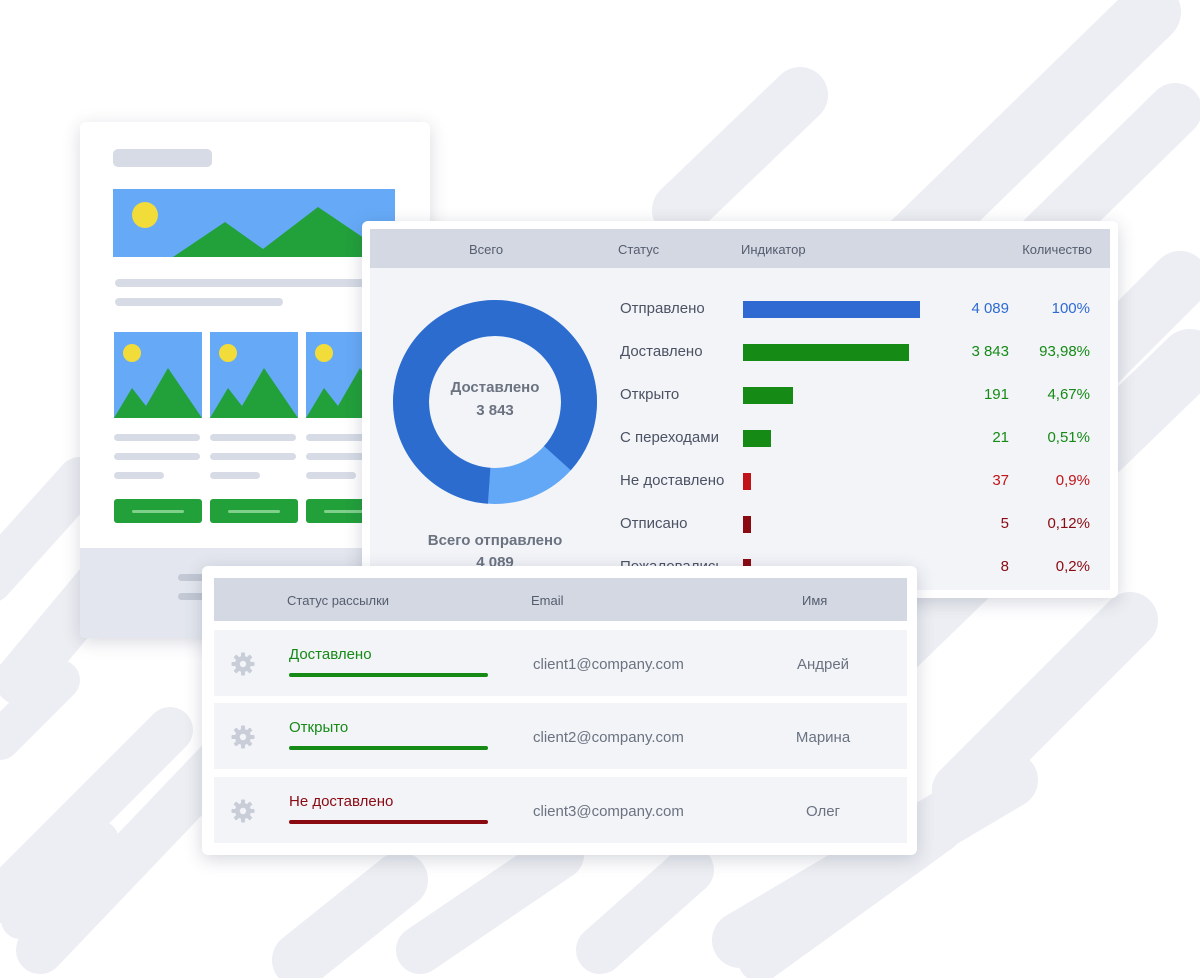 This screenshot has height=978, width=1200. What do you see at coordinates (740, 524) in the screenshot?
I see `stats-row: Отписано 5 0,12%` at bounding box center [740, 524].